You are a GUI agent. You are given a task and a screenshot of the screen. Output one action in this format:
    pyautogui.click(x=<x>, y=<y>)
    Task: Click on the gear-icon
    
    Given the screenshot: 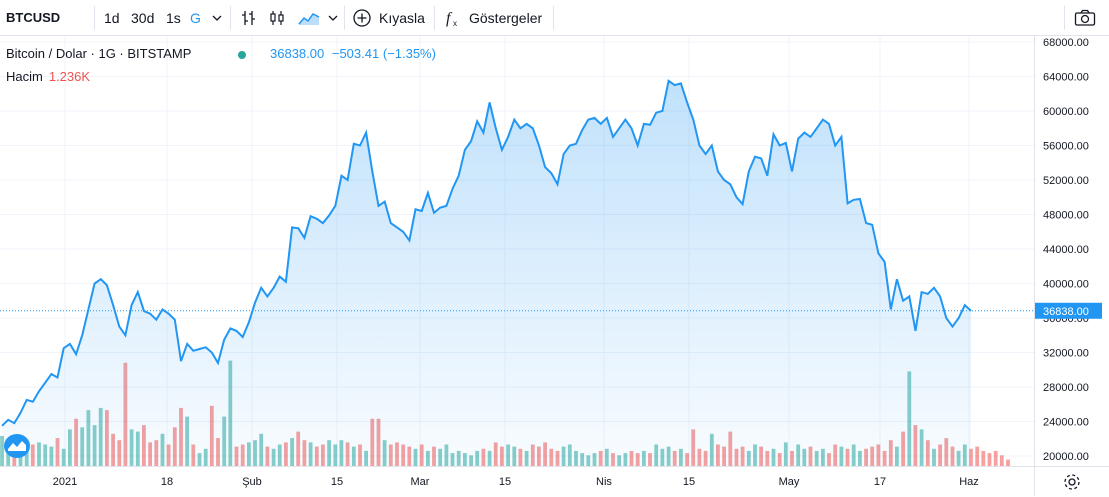 What is the action you would take?
    pyautogui.click(x=1072, y=482)
    